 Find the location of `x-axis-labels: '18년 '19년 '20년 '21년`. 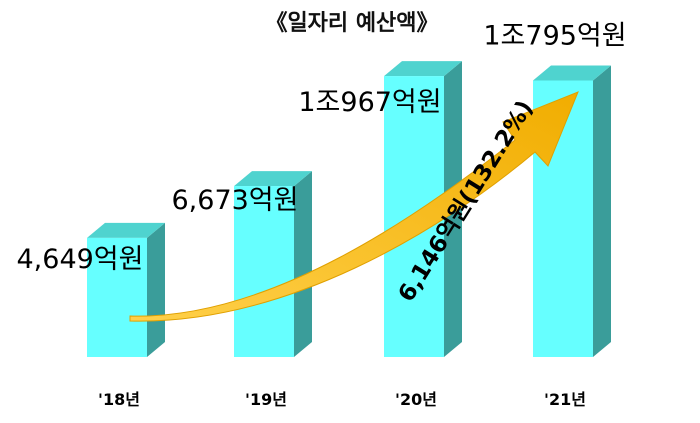

x-axis-labels: '18년 '19년 '20년 '21년 is located at coordinates (342, 399).